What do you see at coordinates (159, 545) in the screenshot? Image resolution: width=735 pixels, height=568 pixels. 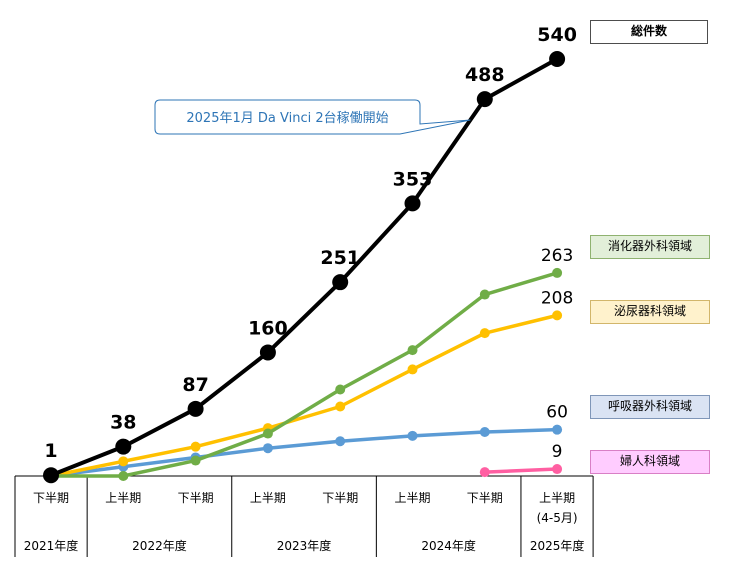 I see `year-label: 2022年度` at bounding box center [159, 545].